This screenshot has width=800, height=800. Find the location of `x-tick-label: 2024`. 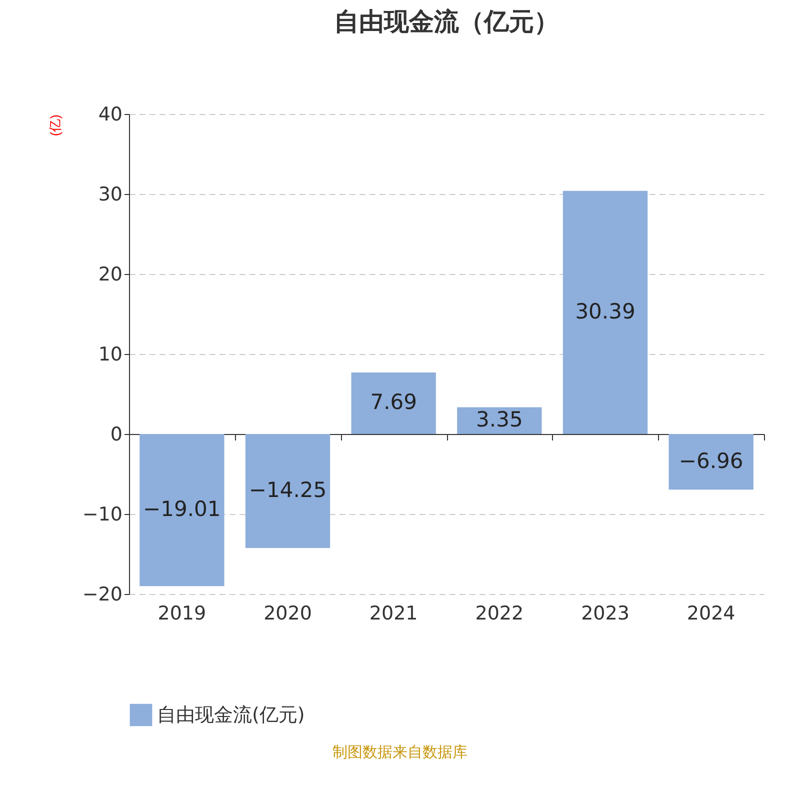

x-tick-label: 2024 is located at coordinates (711, 613).